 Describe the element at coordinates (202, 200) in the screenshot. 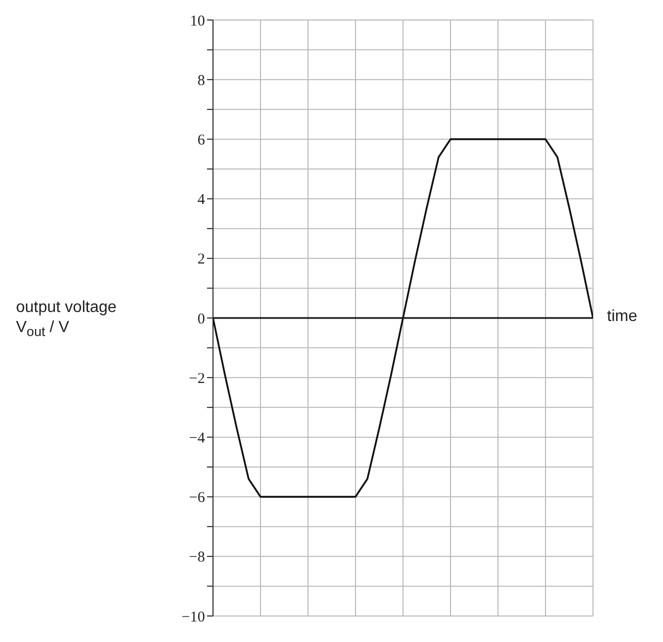

I see `y-tick-label: 4` at that location.